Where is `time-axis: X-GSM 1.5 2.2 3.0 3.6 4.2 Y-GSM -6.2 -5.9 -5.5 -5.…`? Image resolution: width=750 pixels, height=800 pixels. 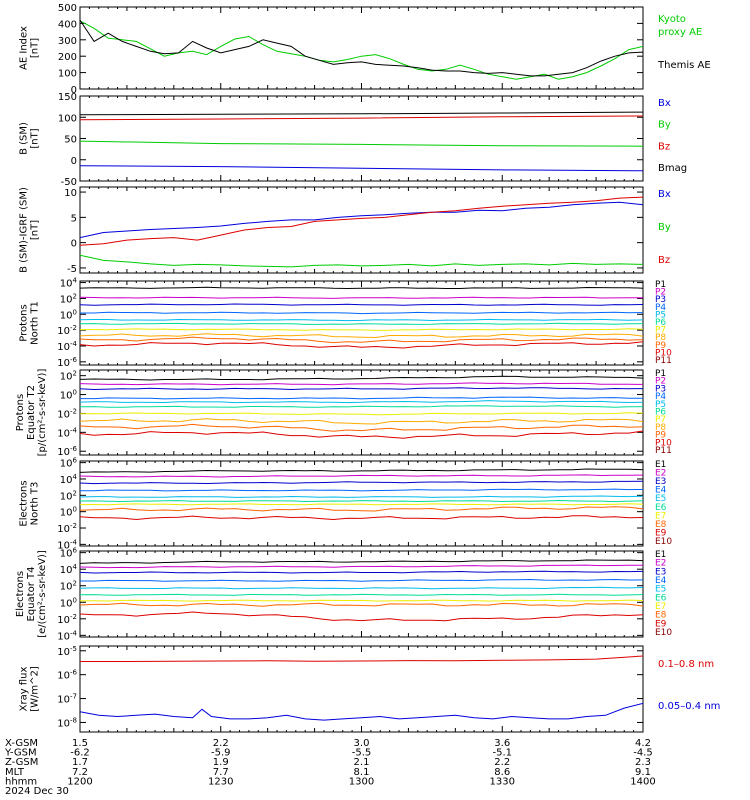
time-axis: X-GSM 1.5 2.2 3.0 3.6 4.2 Y-GSM -6.2 -5.9 -5.5 -5.… is located at coordinates (330, 767).